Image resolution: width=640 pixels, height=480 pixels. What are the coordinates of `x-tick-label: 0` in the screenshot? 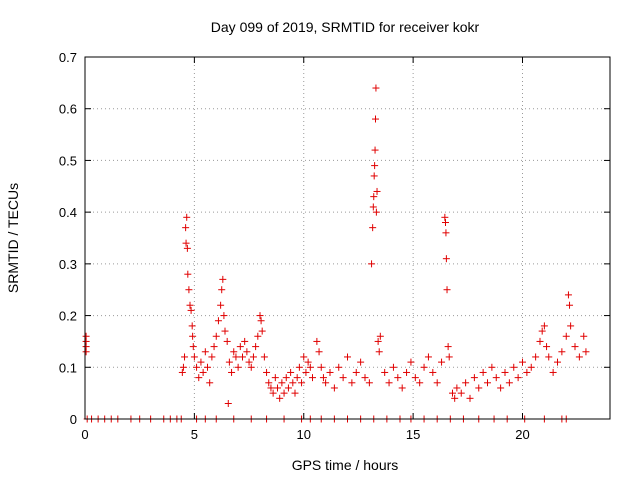 It's located at (84, 434).